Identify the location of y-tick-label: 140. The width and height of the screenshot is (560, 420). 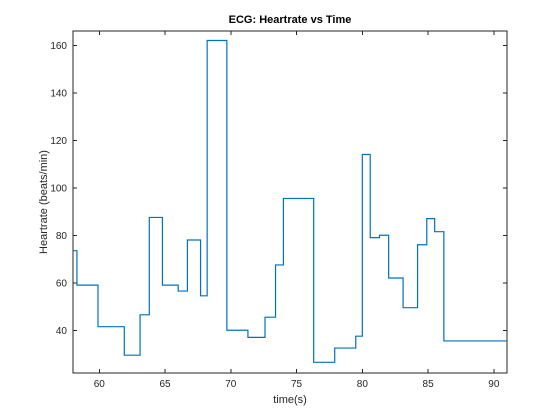
(58, 93).